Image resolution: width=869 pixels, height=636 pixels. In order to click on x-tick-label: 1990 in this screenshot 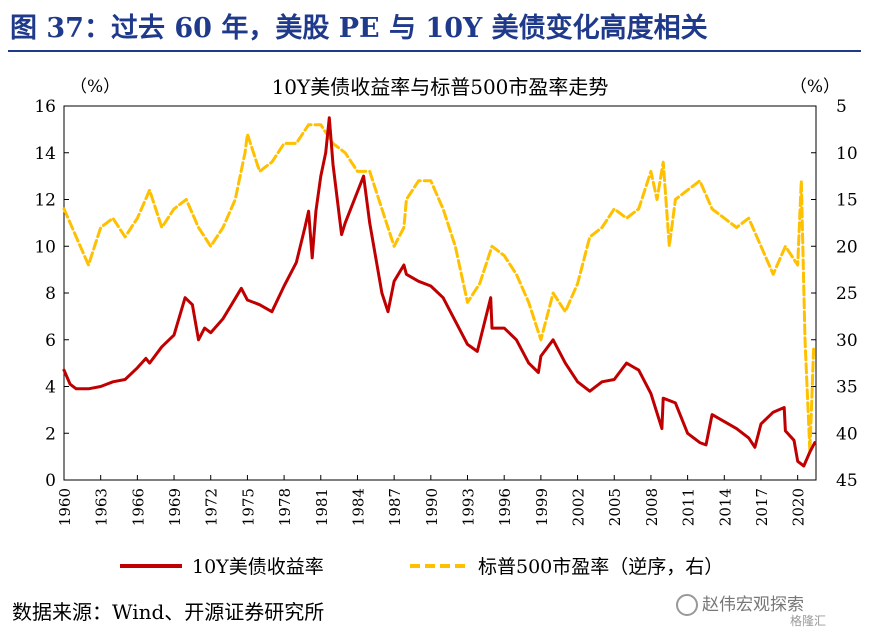, I will do `click(432, 507)`.